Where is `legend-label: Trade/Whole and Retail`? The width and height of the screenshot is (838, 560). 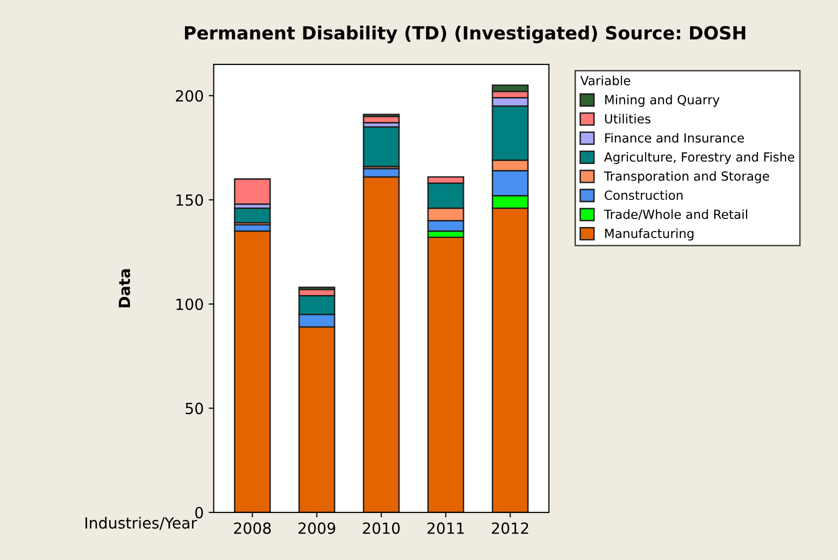
legend-label: Trade/Whole and Retail is located at coordinates (676, 214).